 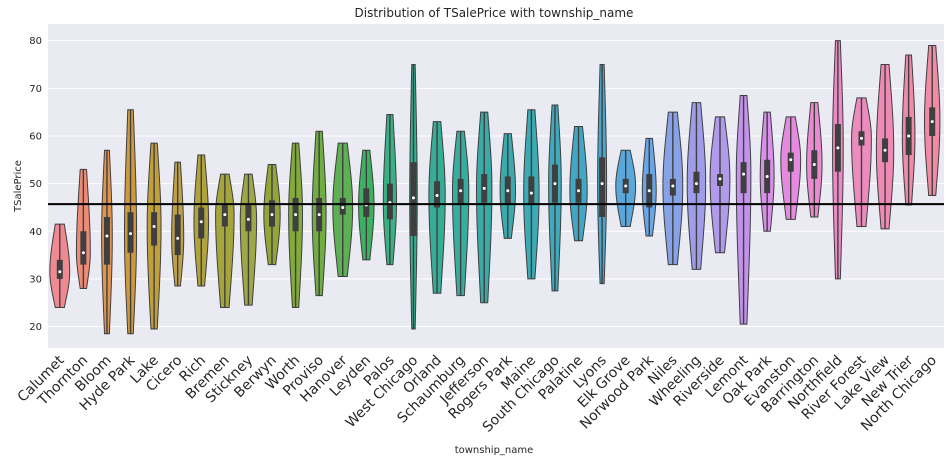 I want to click on y-axis-label: TSalePrice, so click(x=18, y=186).